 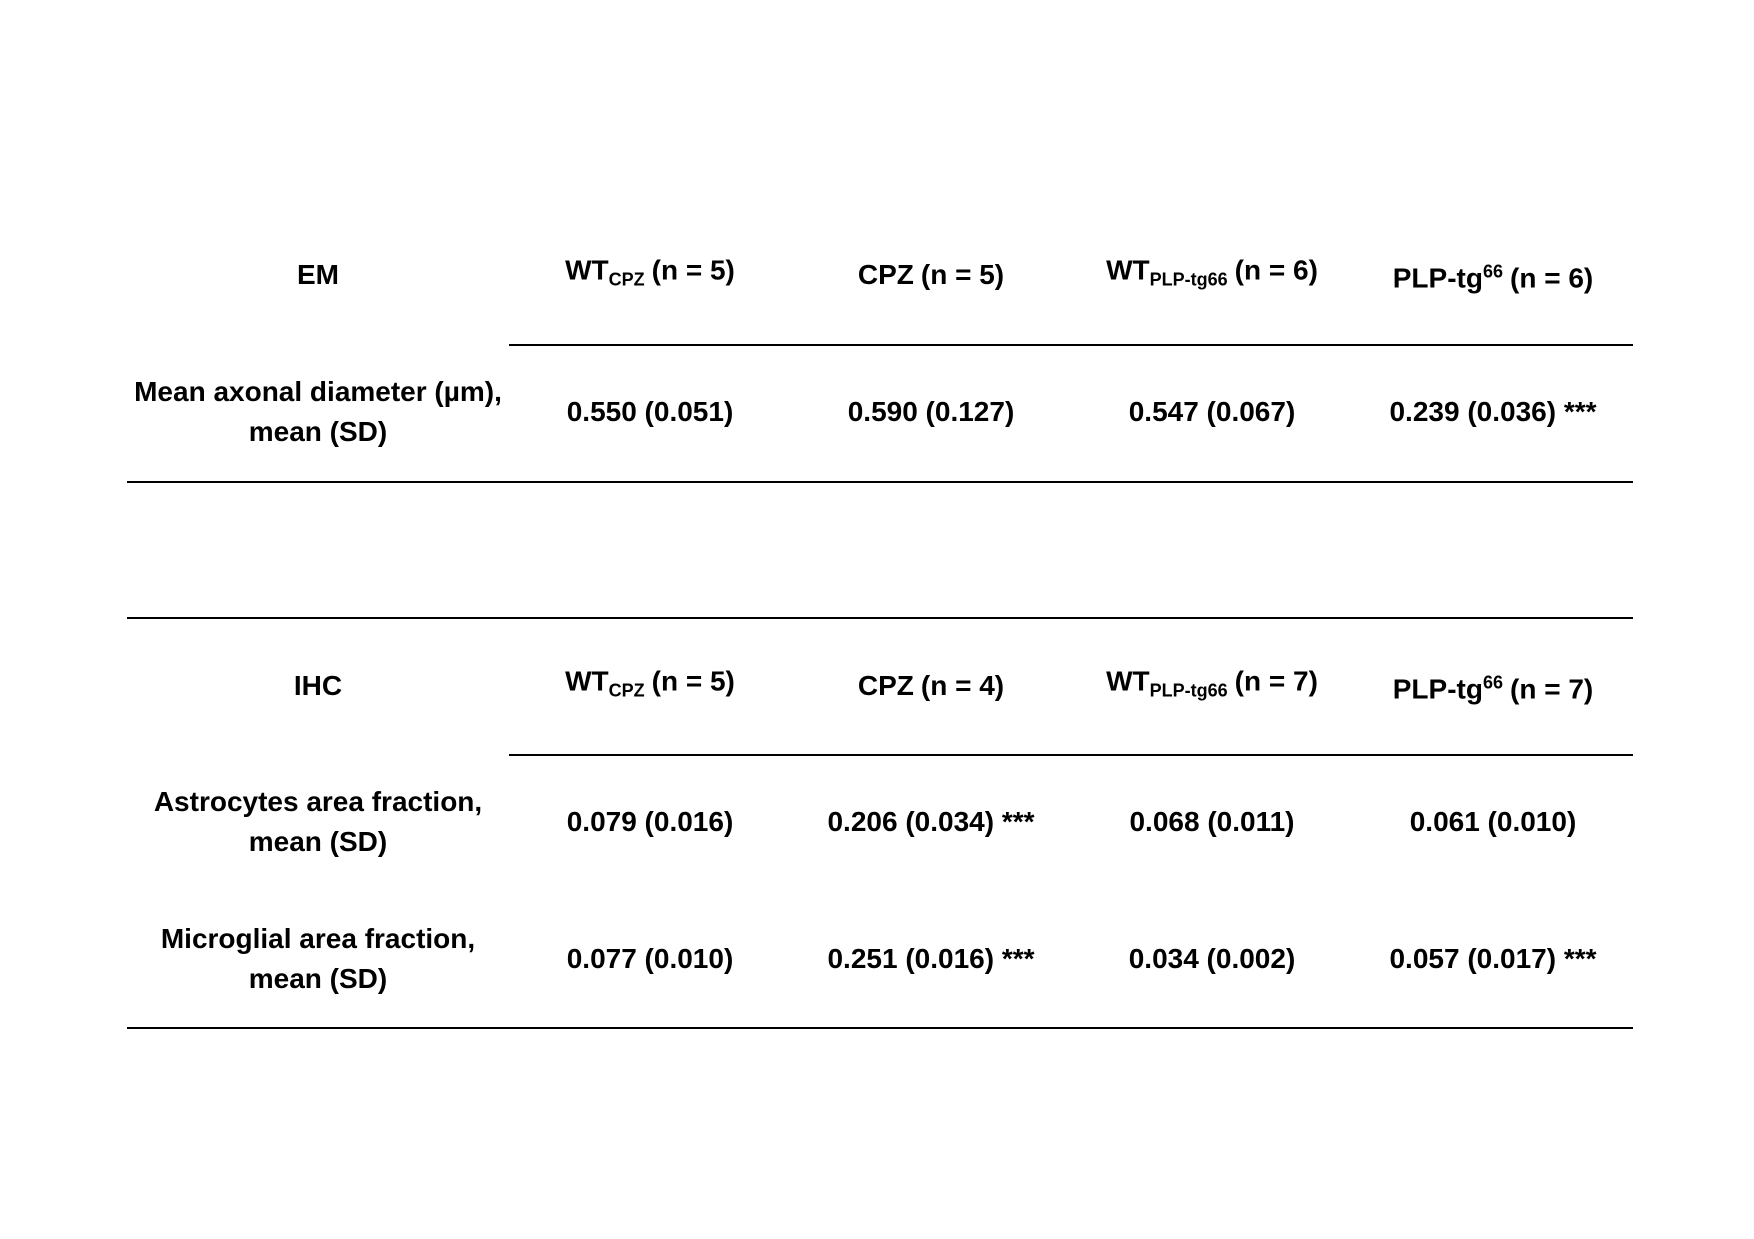 I want to click on column-header: CPZ (n = 5), so click(x=931, y=275).